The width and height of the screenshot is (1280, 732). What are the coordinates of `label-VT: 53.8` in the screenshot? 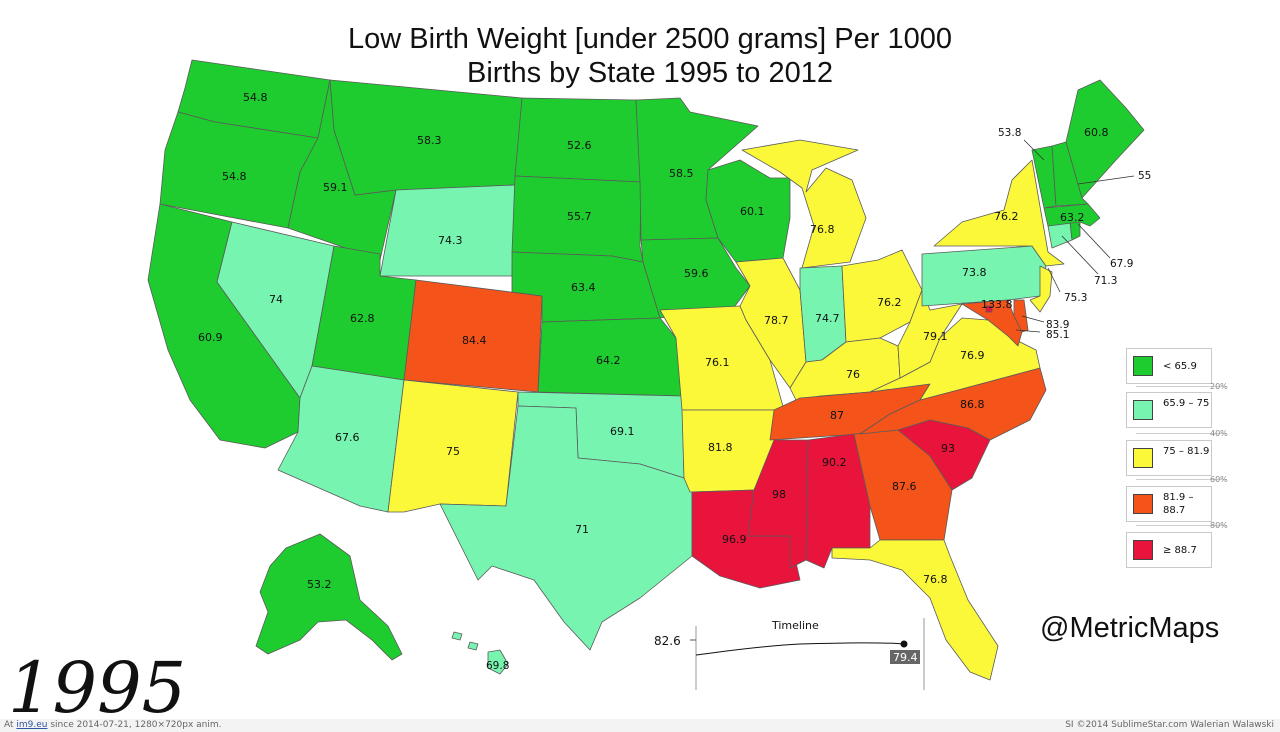 It's located at (1009, 133).